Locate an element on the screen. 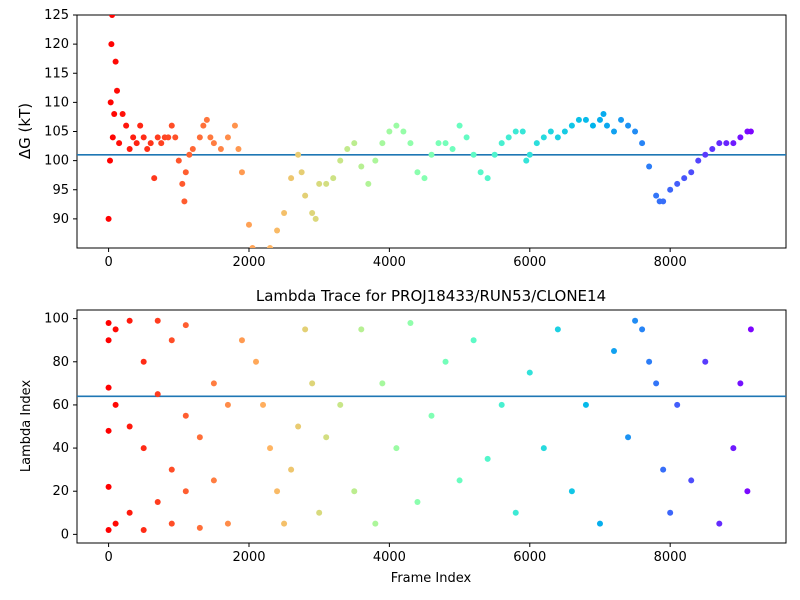 The image size is (800, 600). y-tick-label: 90 is located at coordinates (60, 219).